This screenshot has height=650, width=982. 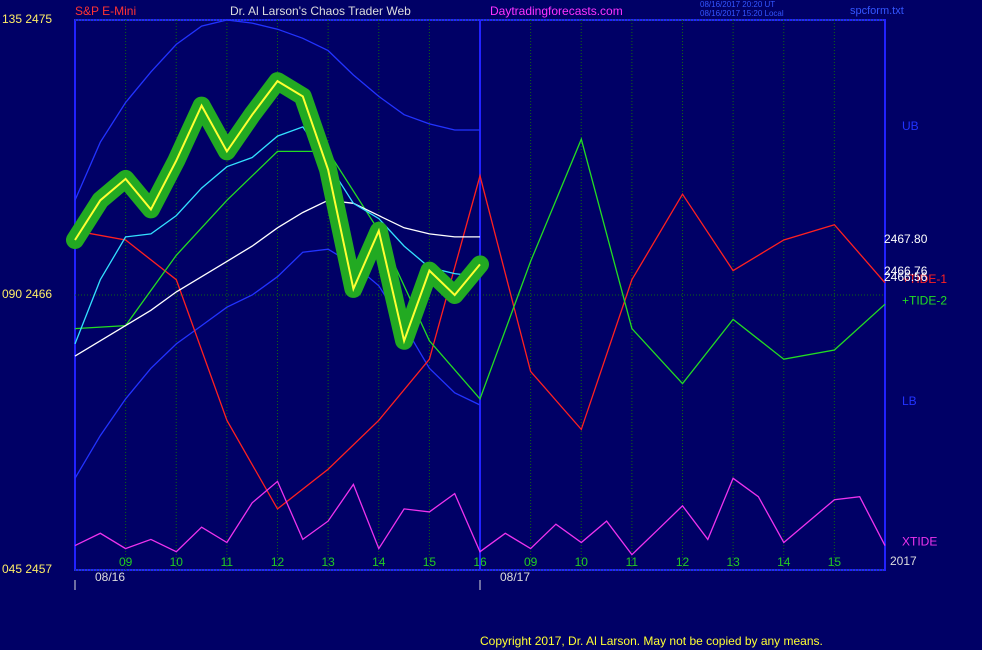 I want to click on series-label: UB, so click(x=910, y=126).